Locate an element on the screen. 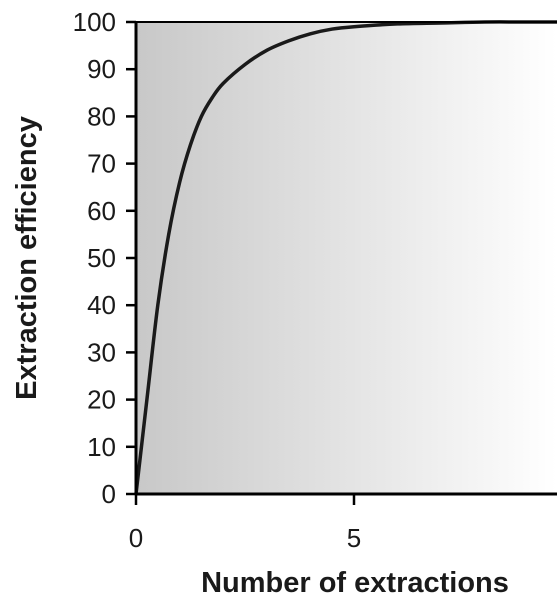 Image resolution: width=557 pixels, height=599 pixels. y-tick-label: 80 is located at coordinates (101, 116).